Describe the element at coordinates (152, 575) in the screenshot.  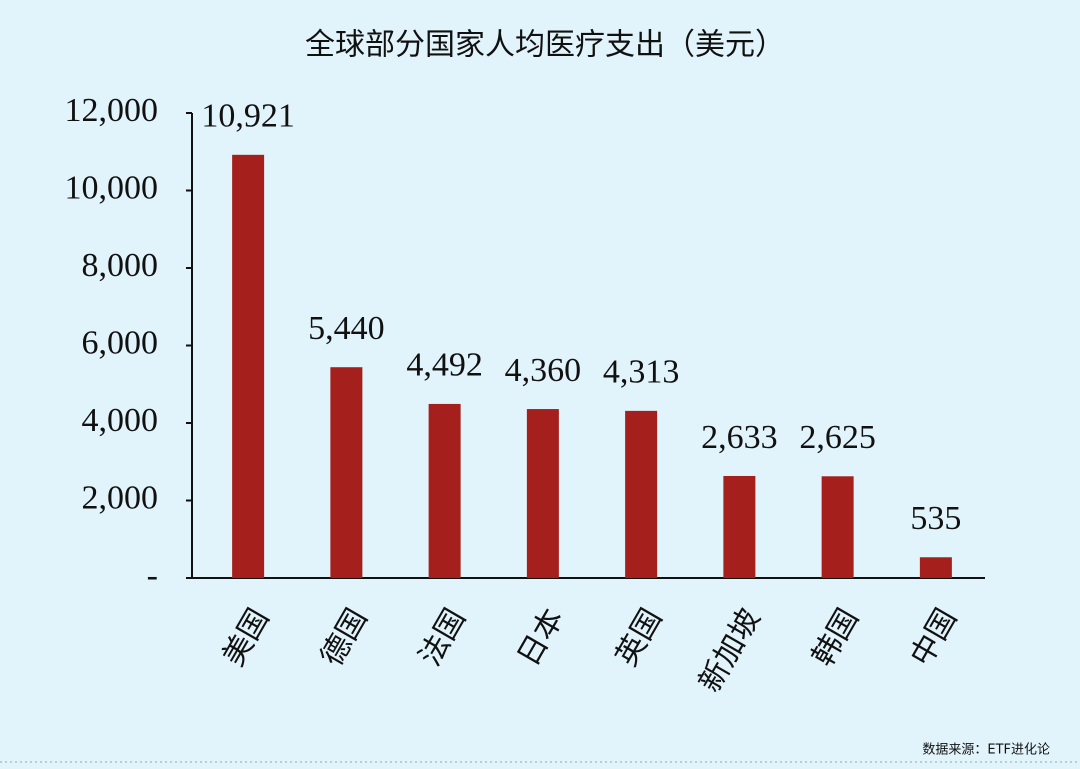
I see `y-tick-label: -` at that location.